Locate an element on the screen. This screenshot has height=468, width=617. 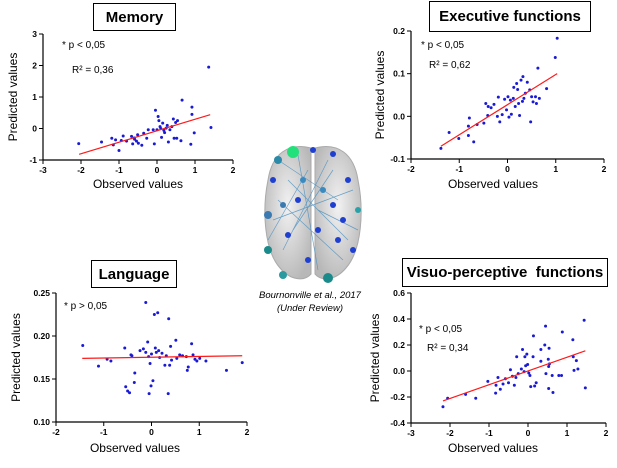
executive-y-tick-label: 0.2 is located at coordinates (399, 31).